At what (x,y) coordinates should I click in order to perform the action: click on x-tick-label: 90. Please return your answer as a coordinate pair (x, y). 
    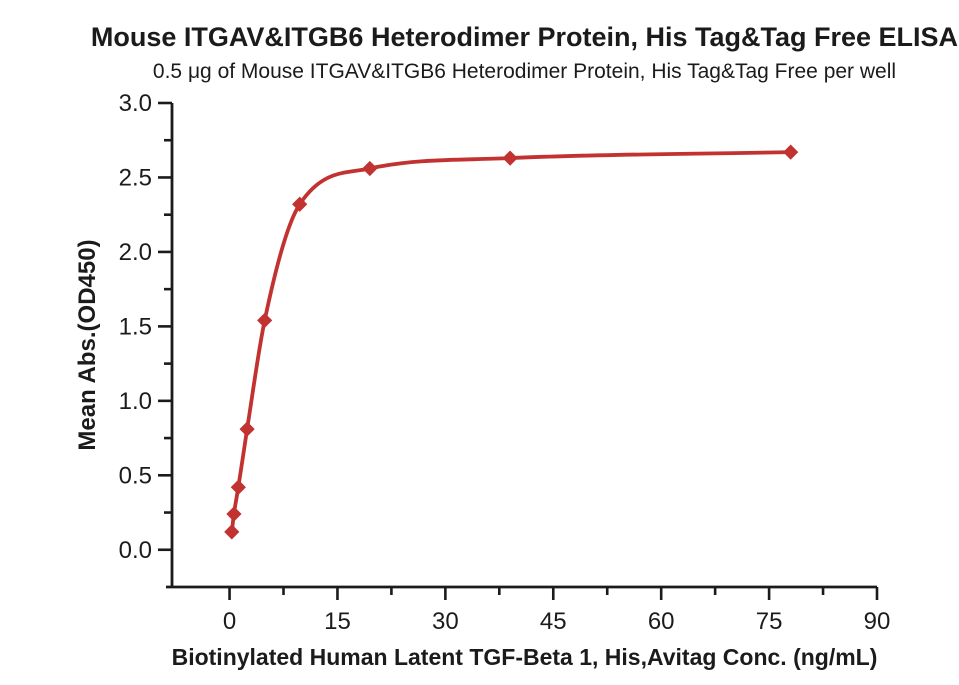
    Looking at the image, I should click on (877, 621).